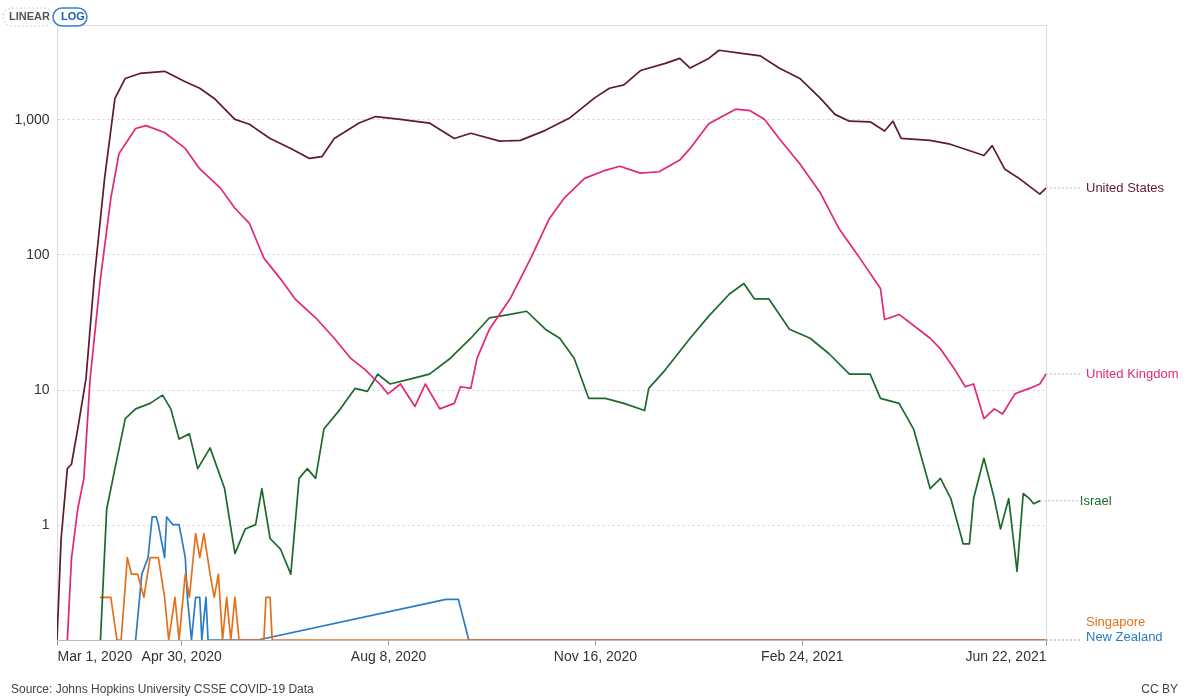 The image size is (1192, 696). I want to click on y-tick-label: 100, so click(38, 254).